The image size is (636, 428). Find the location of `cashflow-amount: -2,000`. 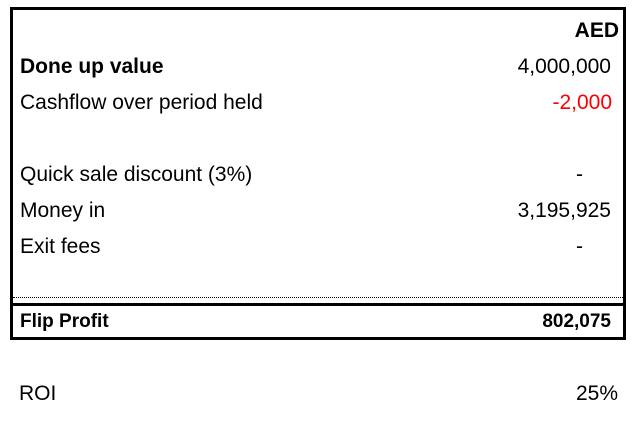

cashflow-amount: -2,000 is located at coordinates (582, 102).